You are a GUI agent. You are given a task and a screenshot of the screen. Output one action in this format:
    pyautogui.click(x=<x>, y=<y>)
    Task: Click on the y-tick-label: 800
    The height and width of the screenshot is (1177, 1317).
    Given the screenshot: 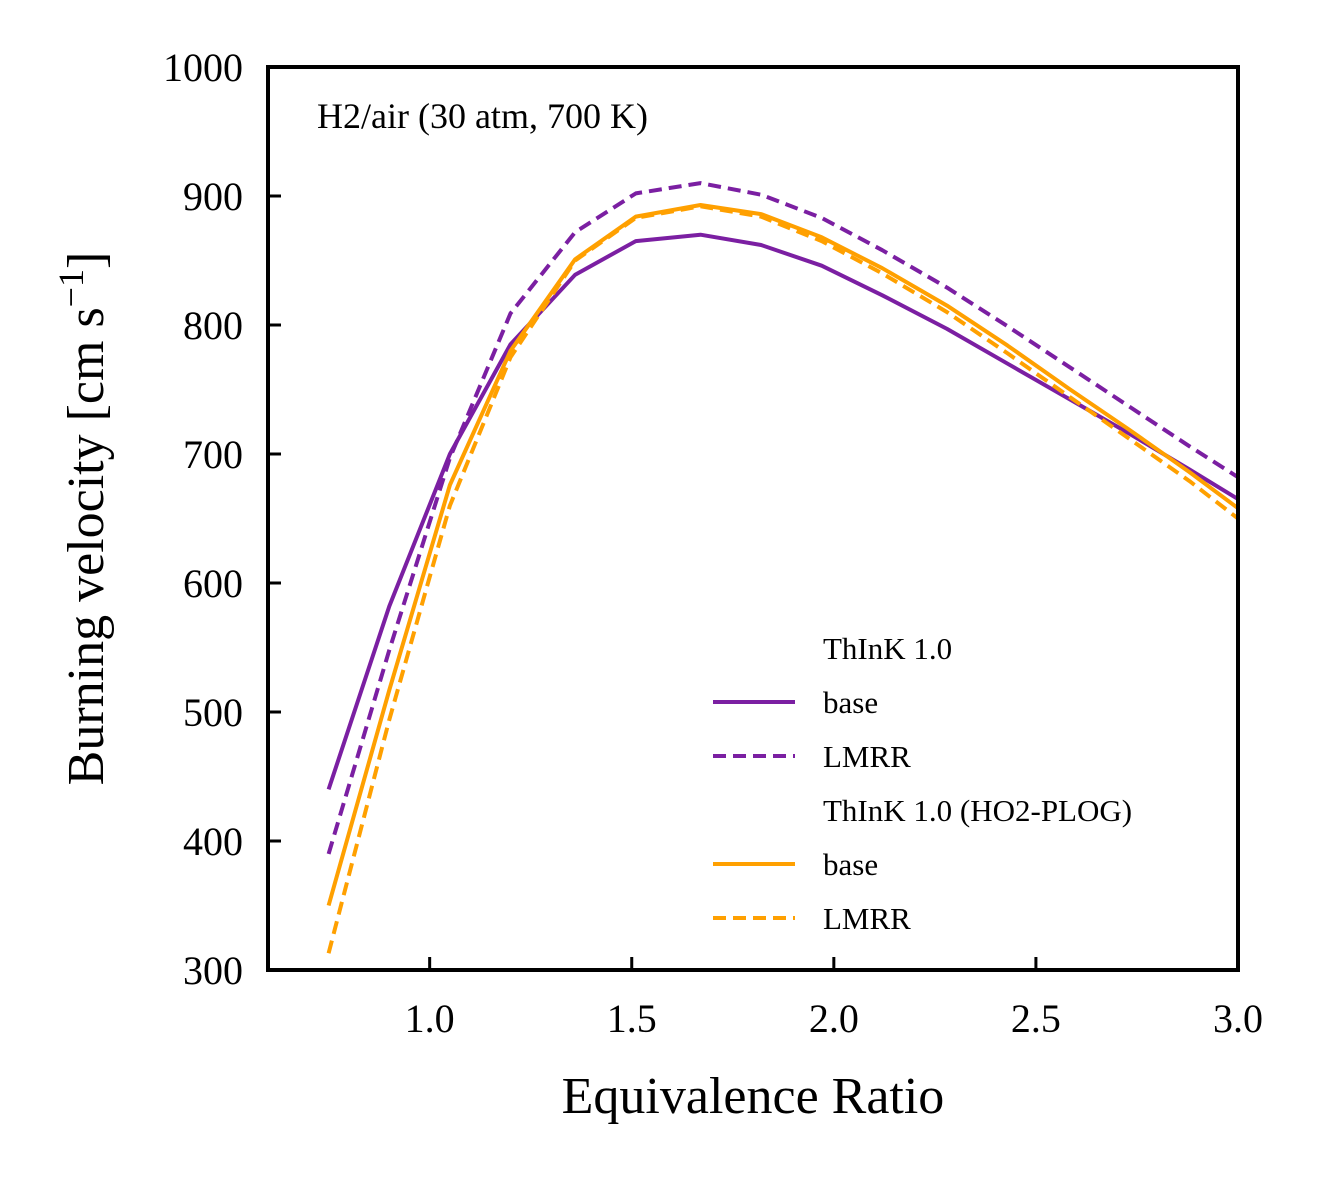 What is the action you would take?
    pyautogui.click(x=213, y=325)
    